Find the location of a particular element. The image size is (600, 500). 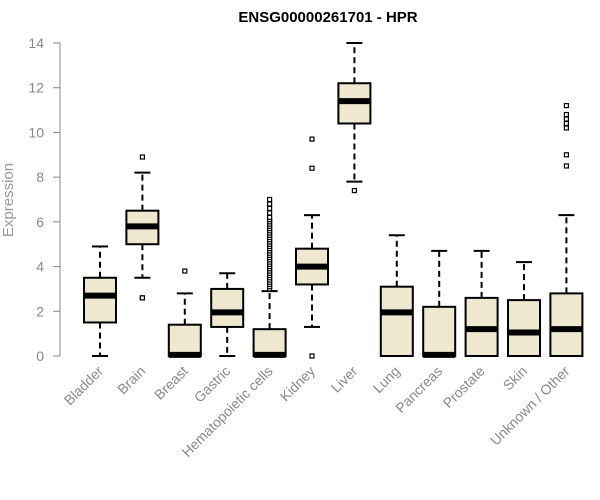

y-axis: 0 2 4 6 8 10 12 14 is located at coordinates (44, 199).